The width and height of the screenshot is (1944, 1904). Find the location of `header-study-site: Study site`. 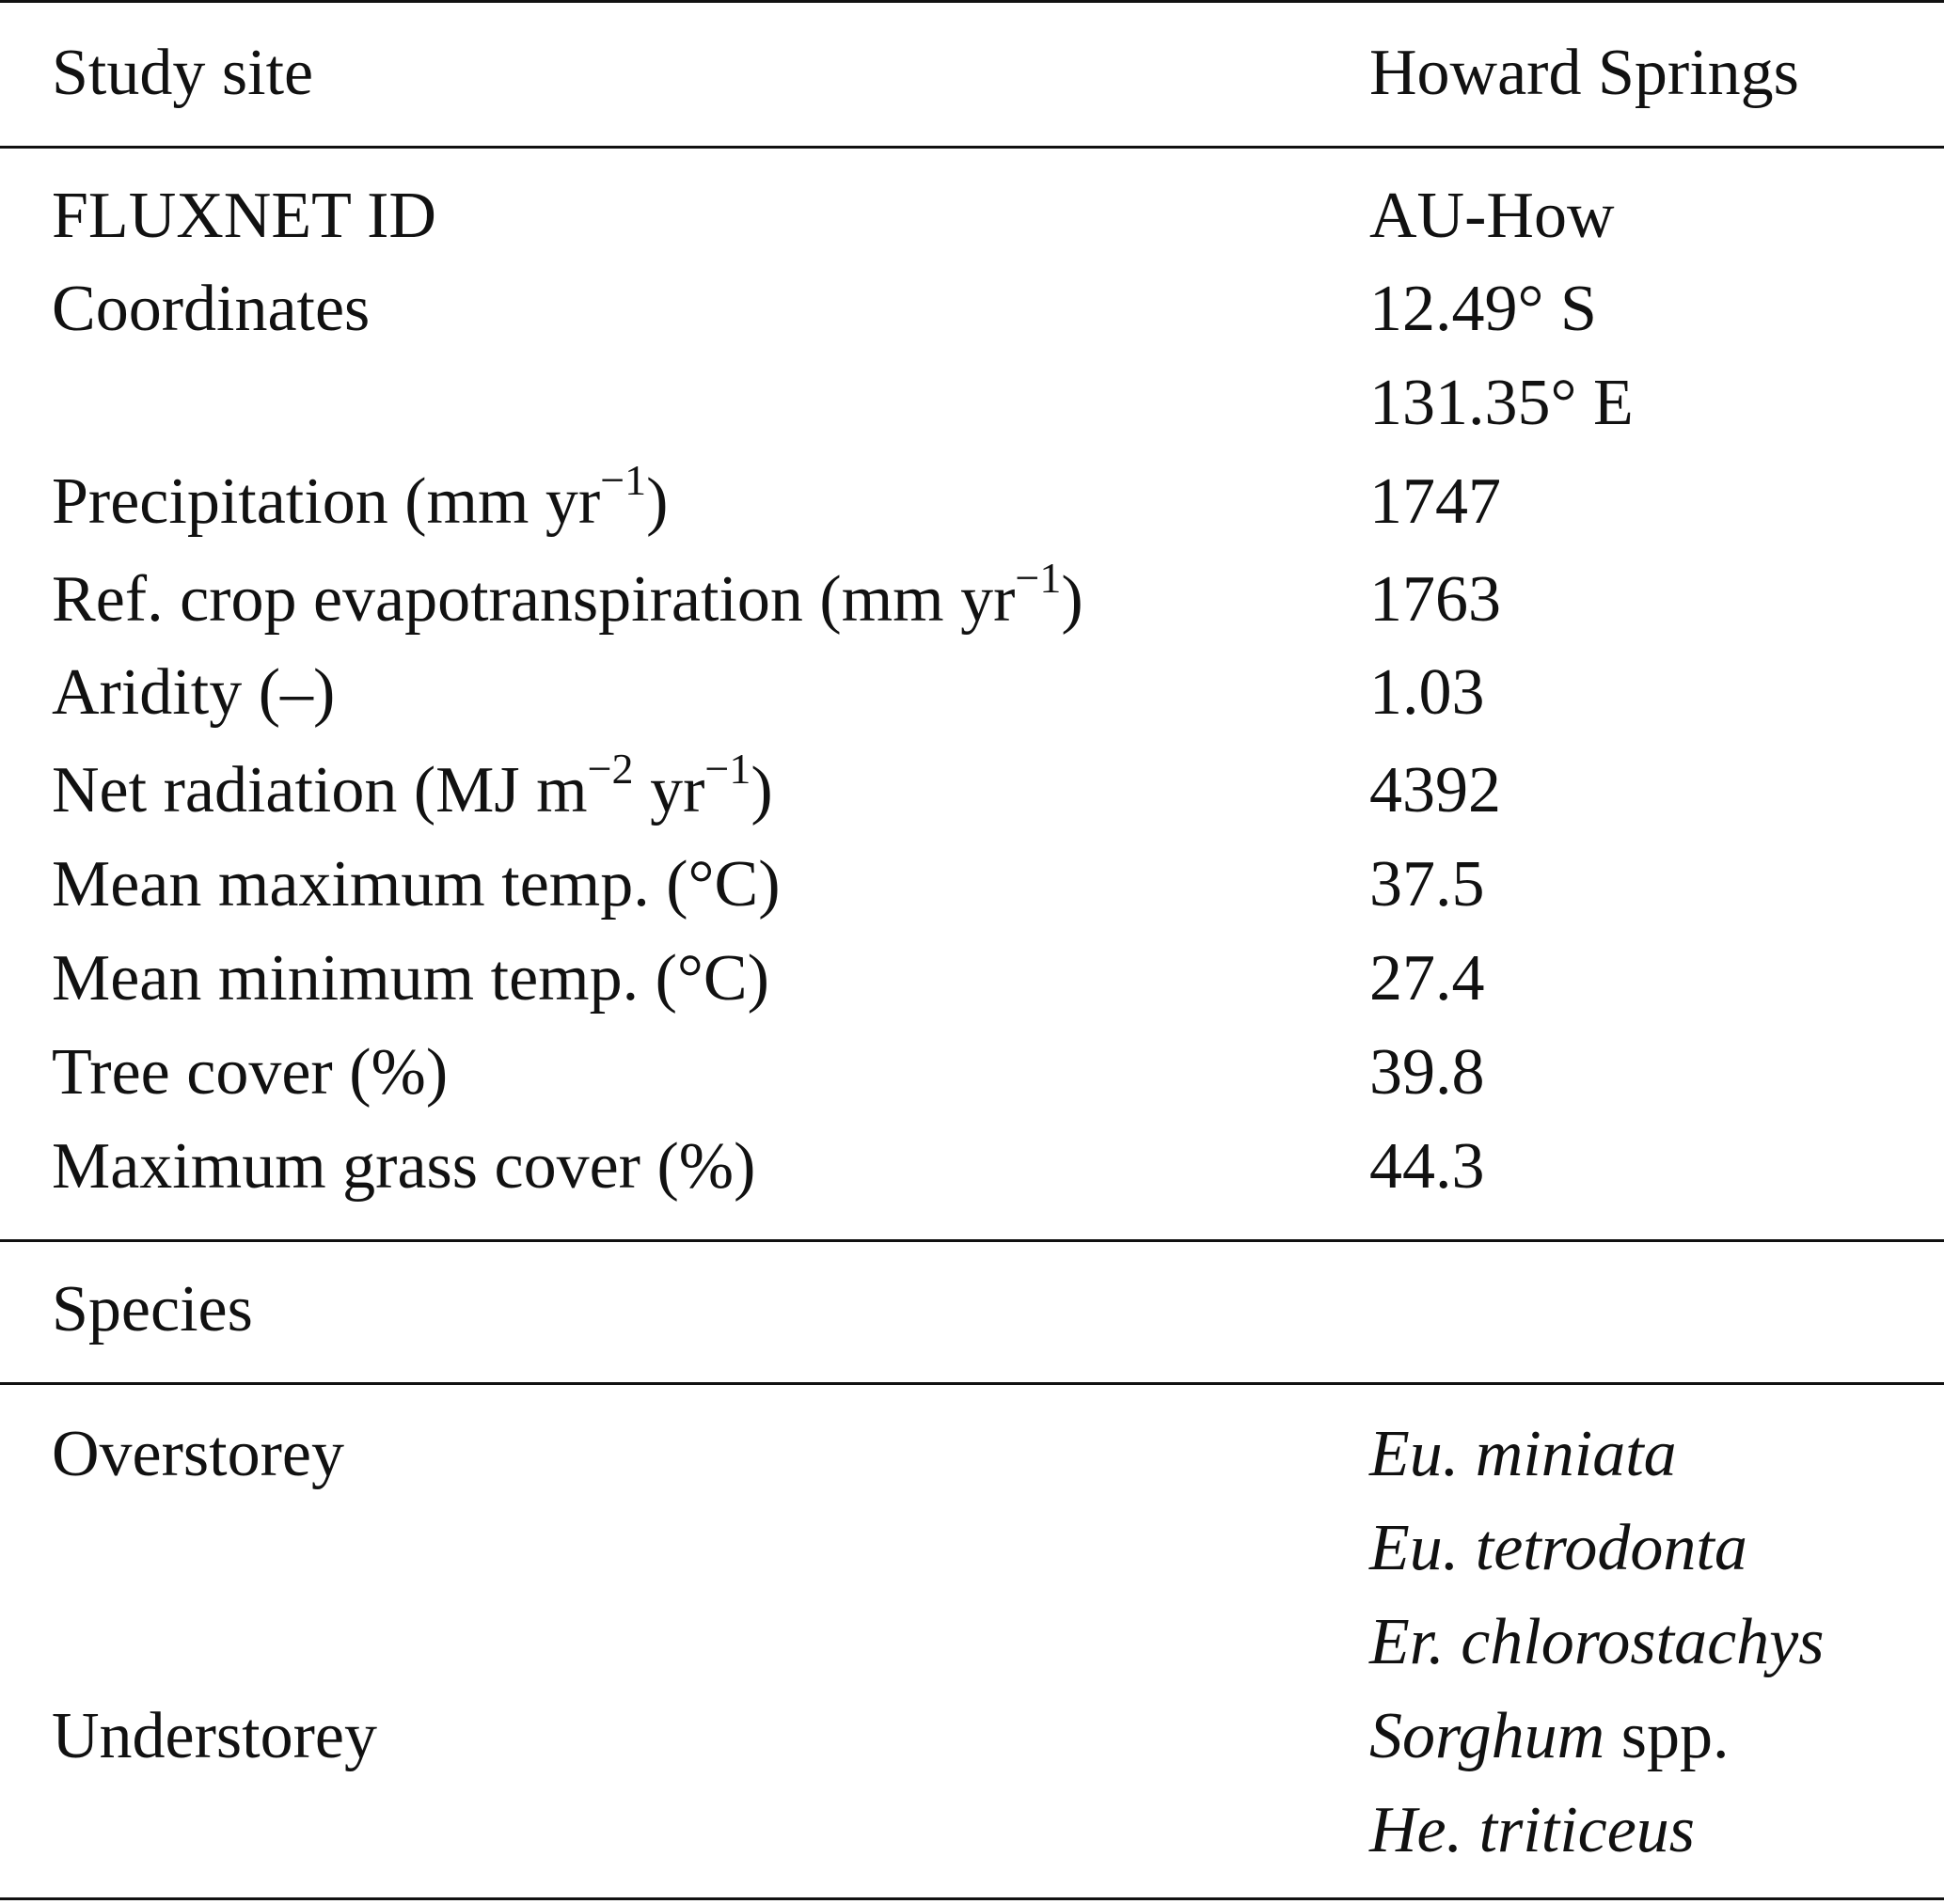

header-study-site: Study site is located at coordinates (183, 73).